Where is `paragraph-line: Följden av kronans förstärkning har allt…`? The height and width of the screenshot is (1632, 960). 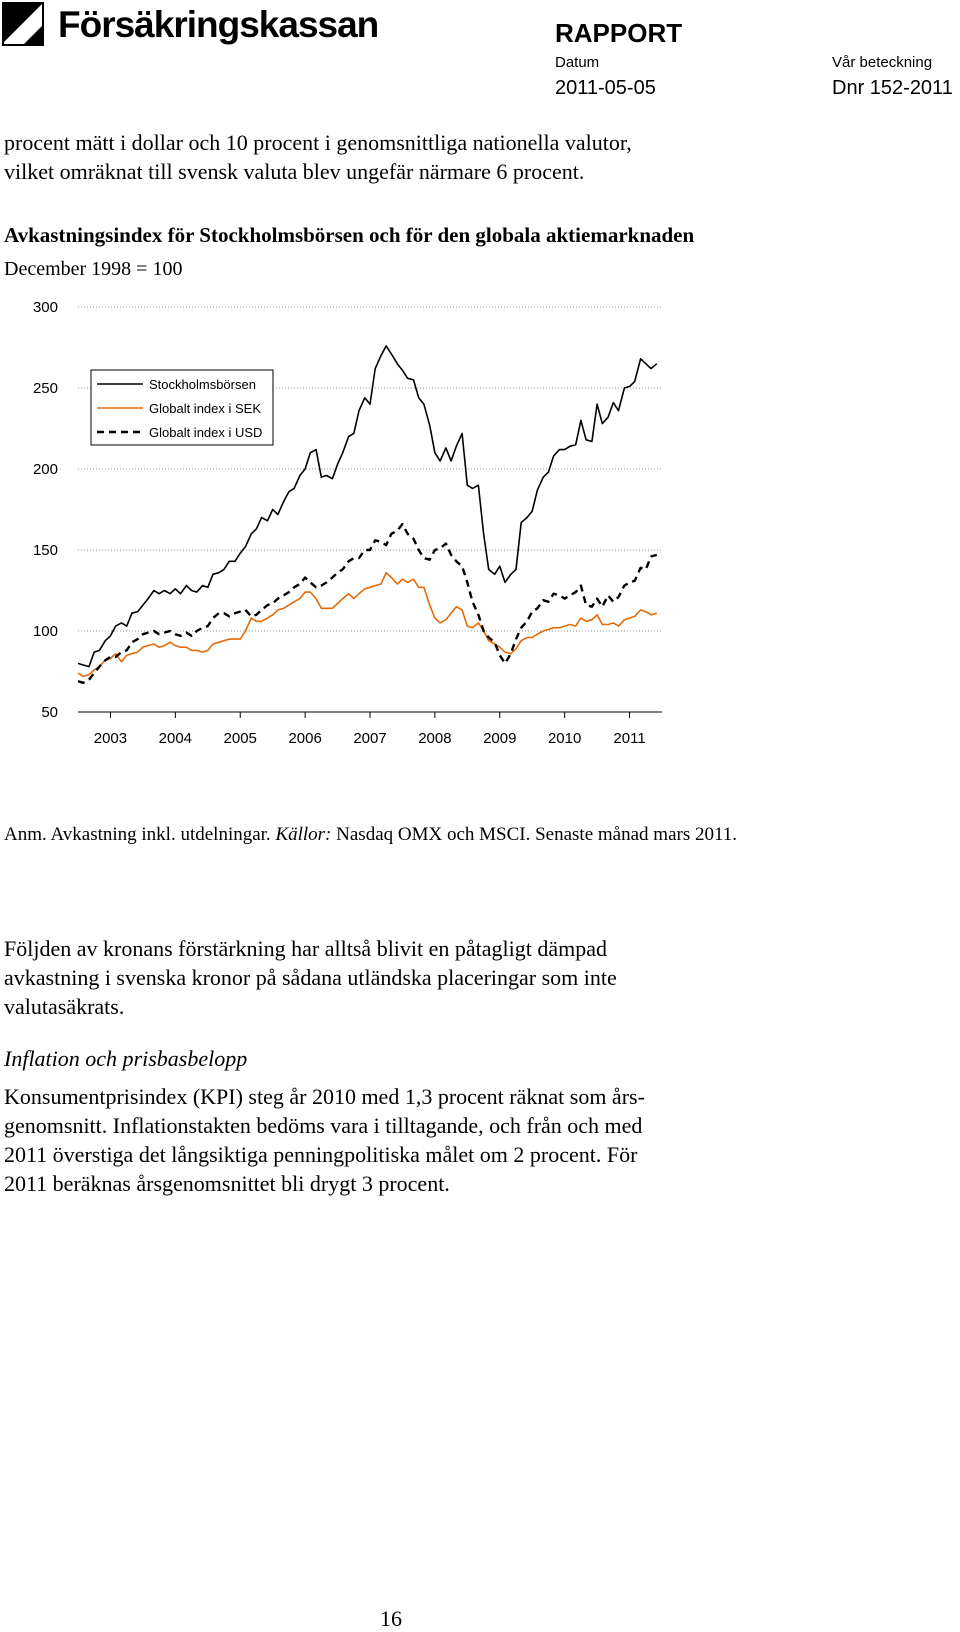 paragraph-line: Följden av kronans förstärkning har allt… is located at coordinates (306, 948).